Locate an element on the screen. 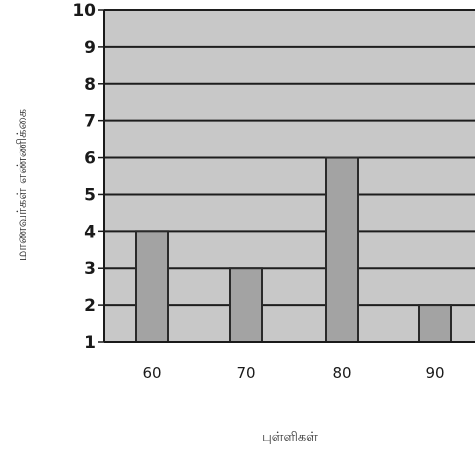 The width and height of the screenshot is (475, 456). y-axis-label: மாணவர்கள் எண்ணிக்கை is located at coordinates (22, 185).